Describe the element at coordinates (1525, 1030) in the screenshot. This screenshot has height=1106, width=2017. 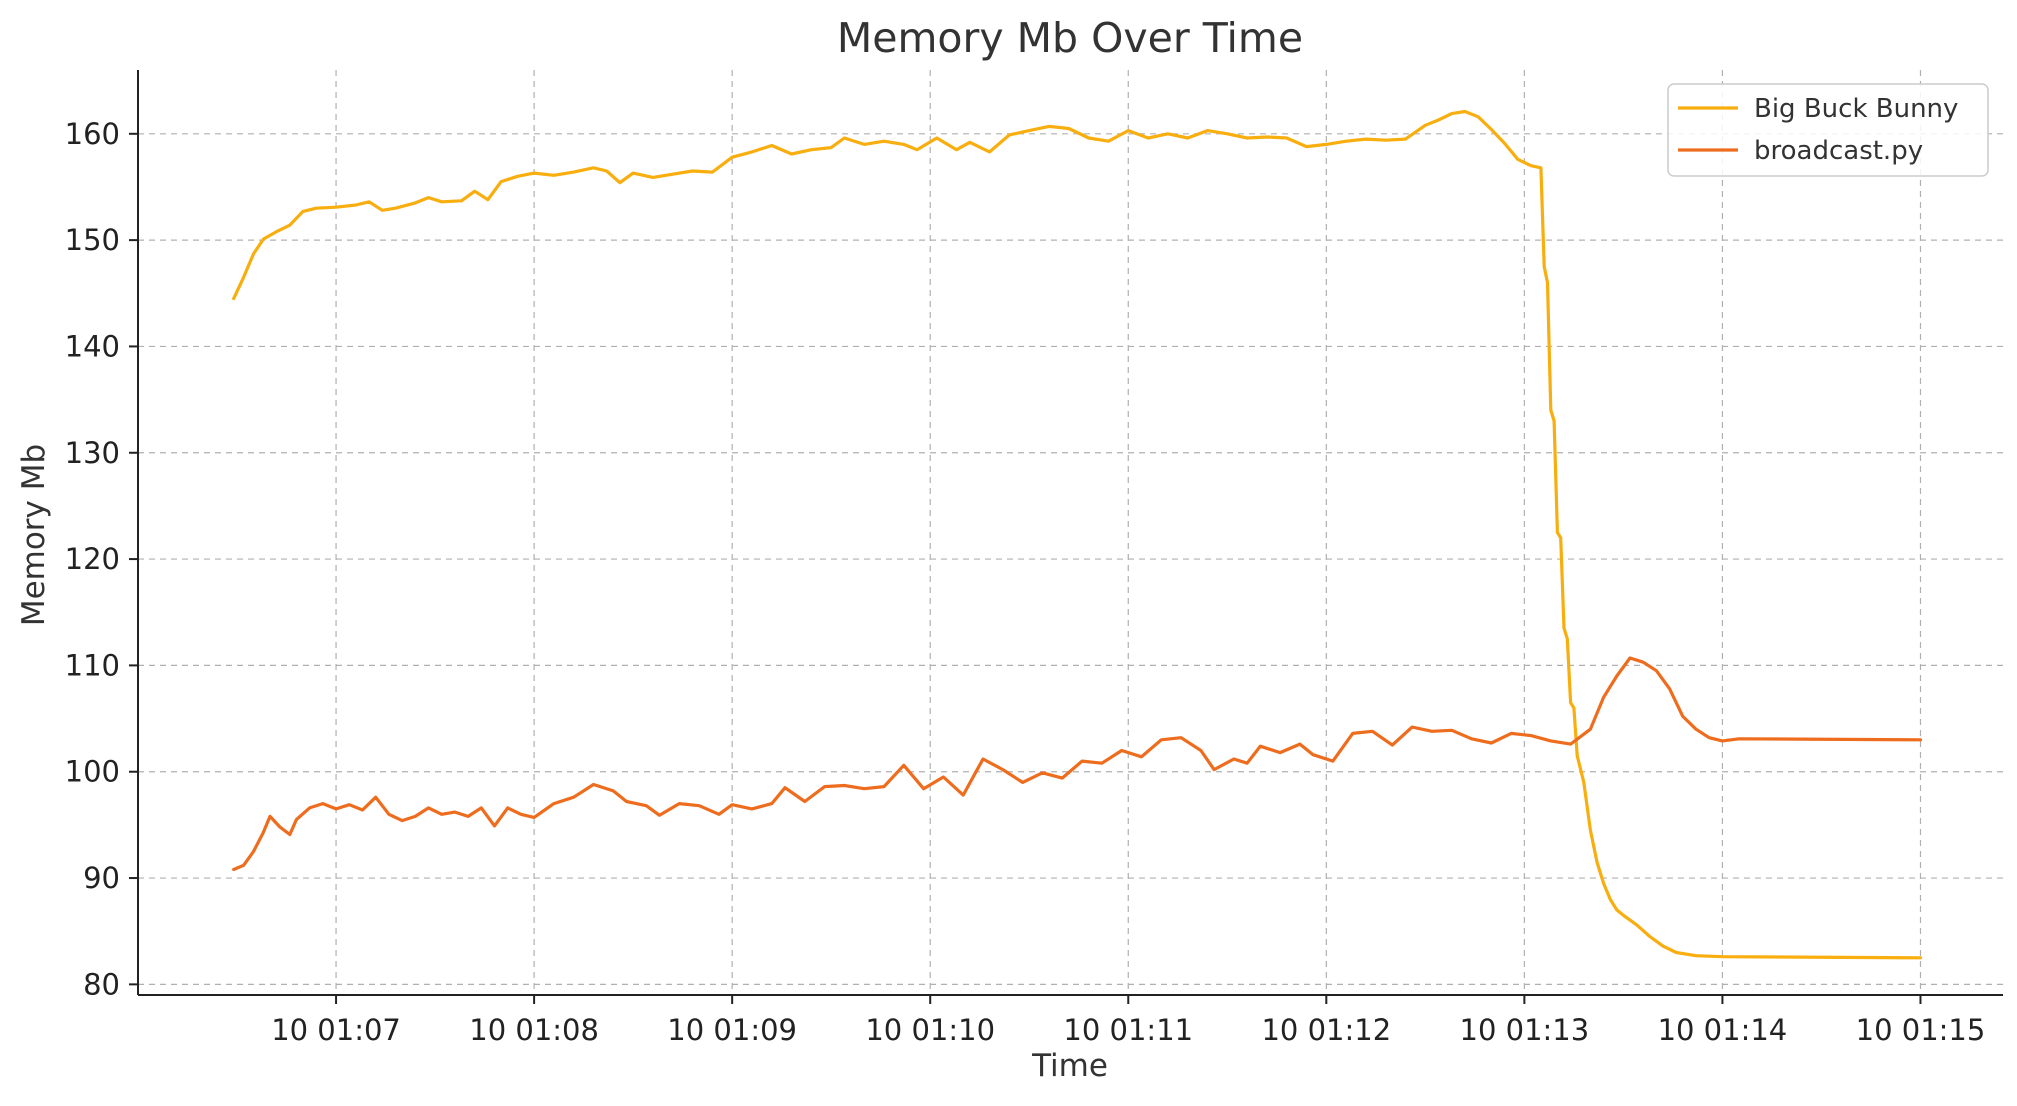
I see `x-tick-label: 10 01:13` at that location.